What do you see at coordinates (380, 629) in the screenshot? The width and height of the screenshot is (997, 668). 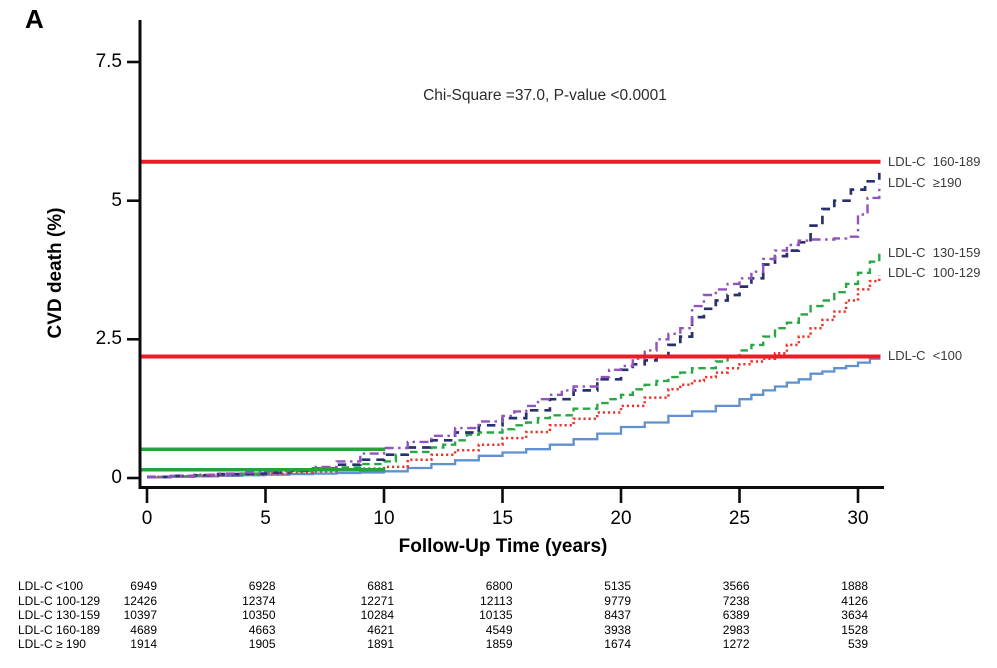 I see `risk-count: 4621` at bounding box center [380, 629].